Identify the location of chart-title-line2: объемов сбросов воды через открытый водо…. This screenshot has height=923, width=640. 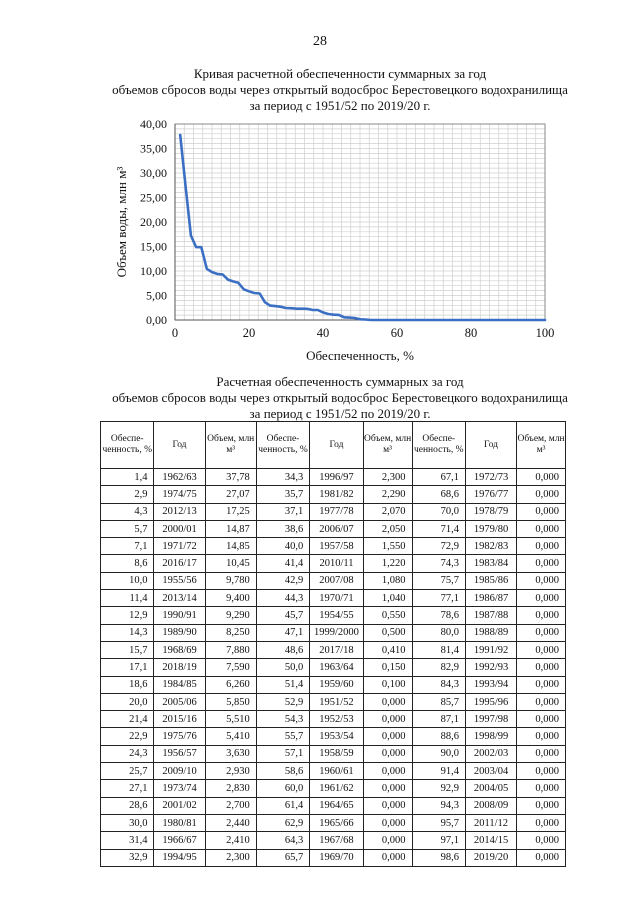
(340, 89).